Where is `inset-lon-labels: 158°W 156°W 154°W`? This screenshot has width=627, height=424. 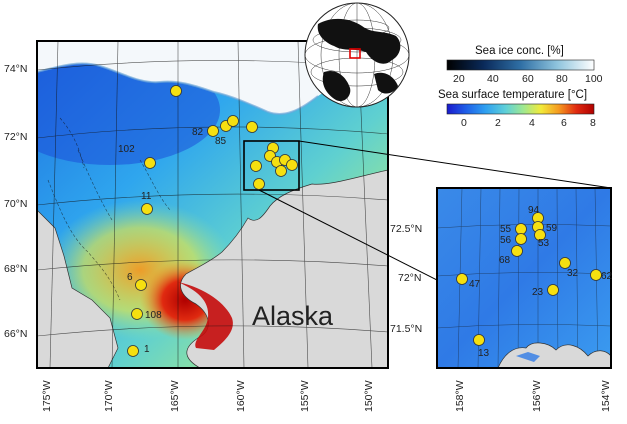
inset-lon-labels: 158°W 156°W 154°W is located at coordinates (533, 396).